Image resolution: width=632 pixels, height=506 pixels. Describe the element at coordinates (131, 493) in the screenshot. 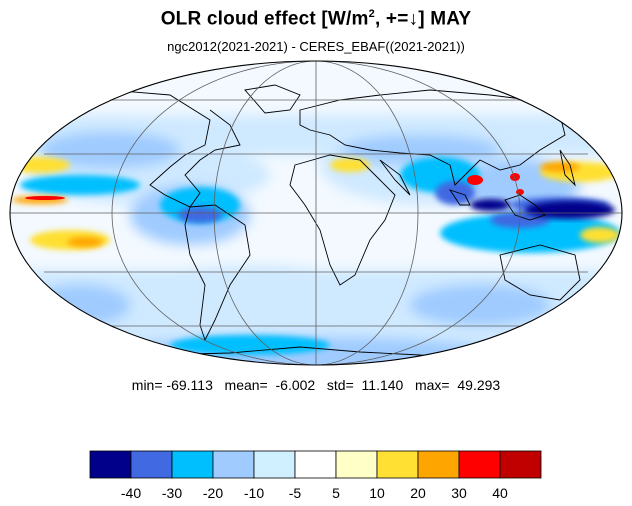

I see `colorbar-tick-label: -40` at that location.